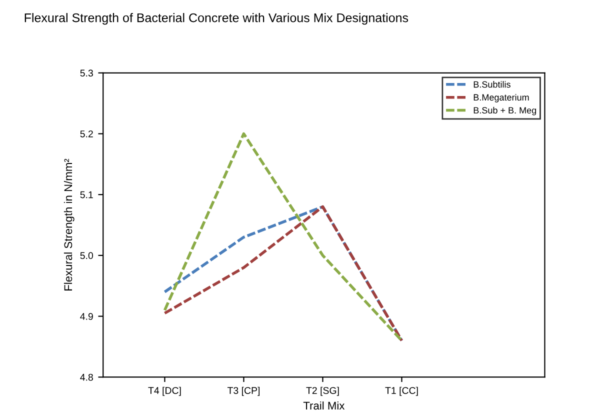  I want to click on line-series, so click(283, 273).